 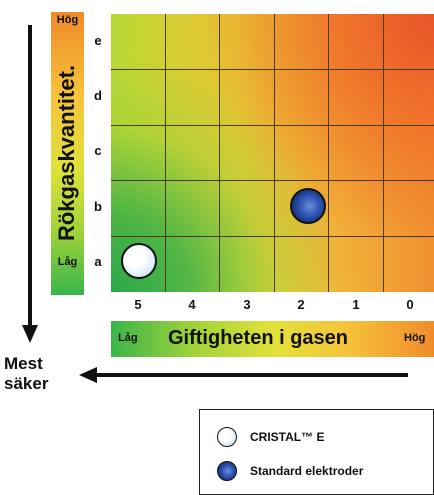 I want to click on column-label-2: 2, so click(x=301, y=304).